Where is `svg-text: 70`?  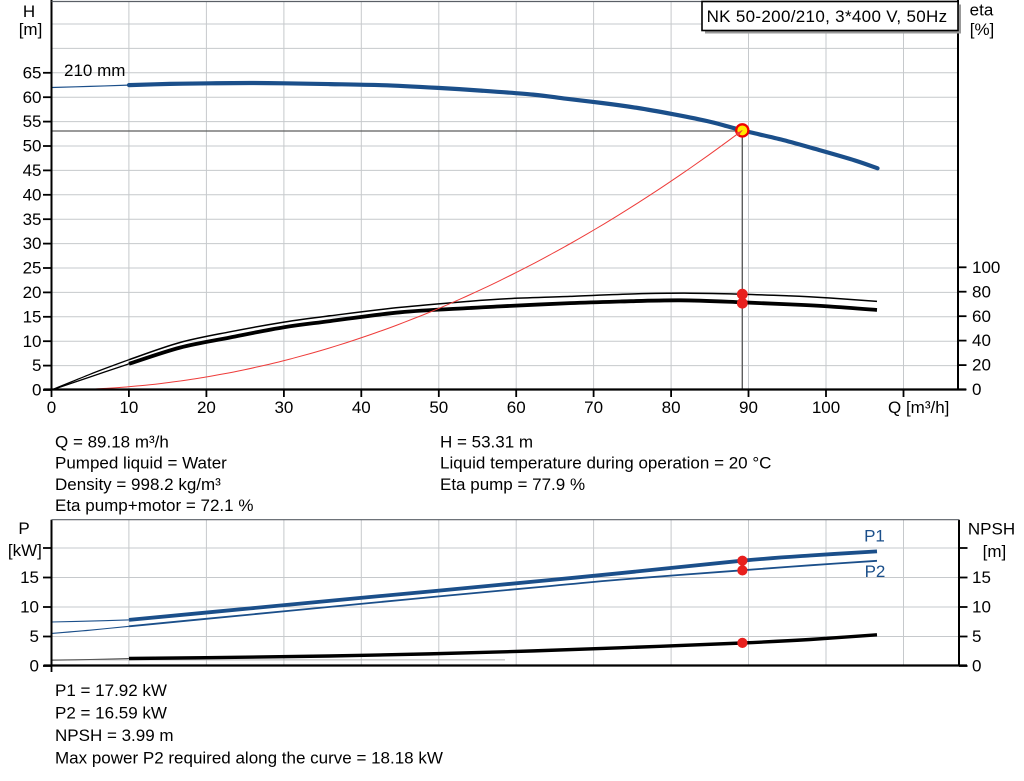 svg-text: 70 is located at coordinates (593, 407).